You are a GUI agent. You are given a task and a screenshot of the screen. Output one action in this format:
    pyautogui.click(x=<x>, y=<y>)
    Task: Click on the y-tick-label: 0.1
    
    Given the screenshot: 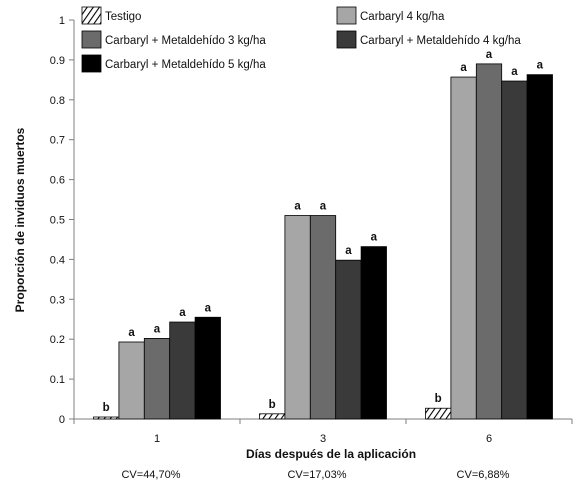 What is the action you would take?
    pyautogui.click(x=57, y=380)
    